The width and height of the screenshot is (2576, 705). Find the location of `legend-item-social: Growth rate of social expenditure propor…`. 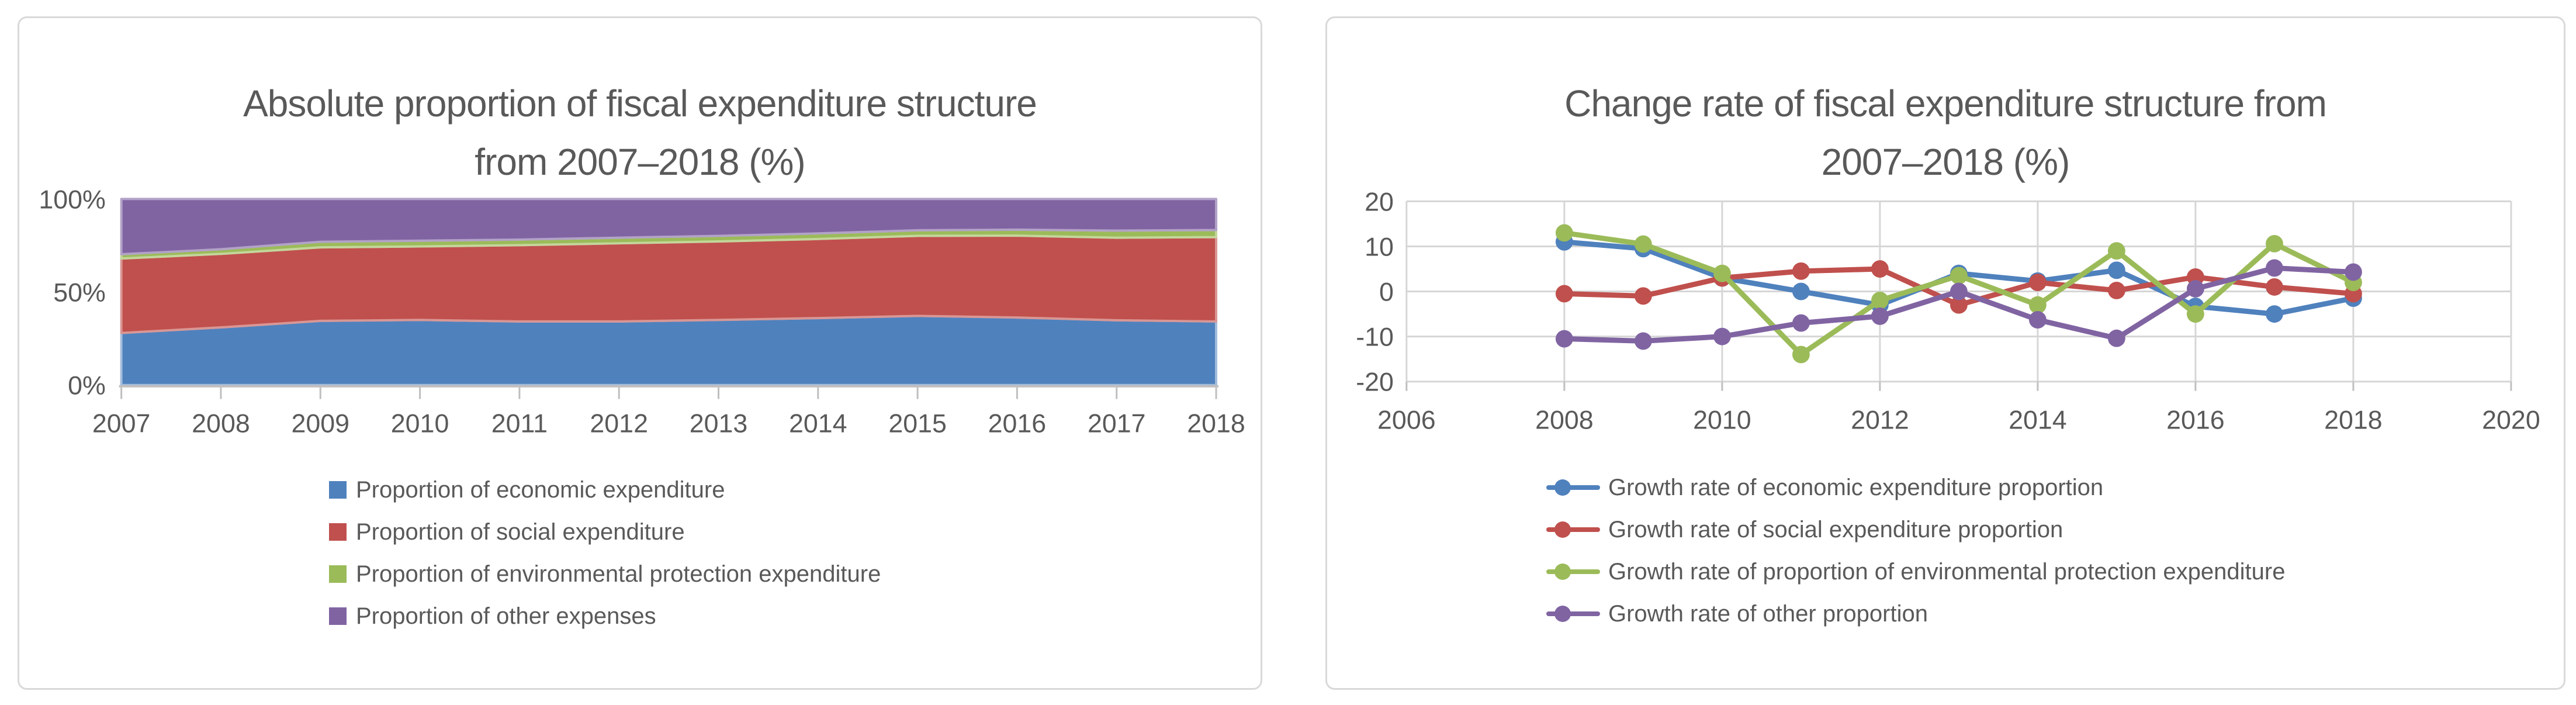

legend-item-social: Growth rate of social expenditure propor… is located at coordinates (1916, 530).